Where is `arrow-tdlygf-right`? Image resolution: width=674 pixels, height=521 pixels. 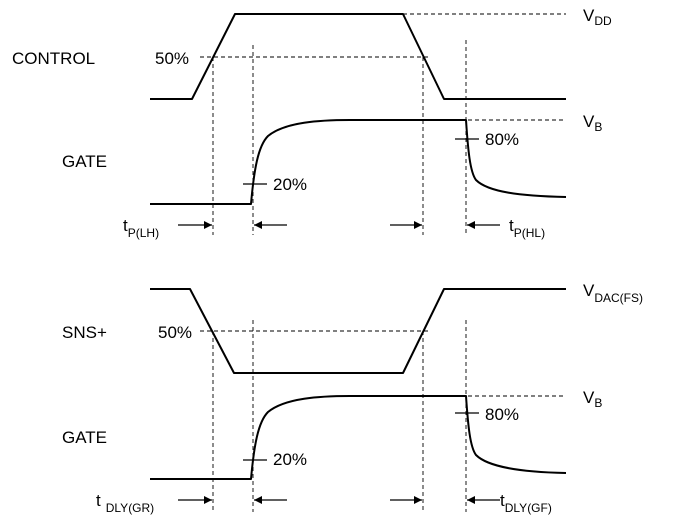
arrow-tdlygf-right is located at coordinates (406, 500).